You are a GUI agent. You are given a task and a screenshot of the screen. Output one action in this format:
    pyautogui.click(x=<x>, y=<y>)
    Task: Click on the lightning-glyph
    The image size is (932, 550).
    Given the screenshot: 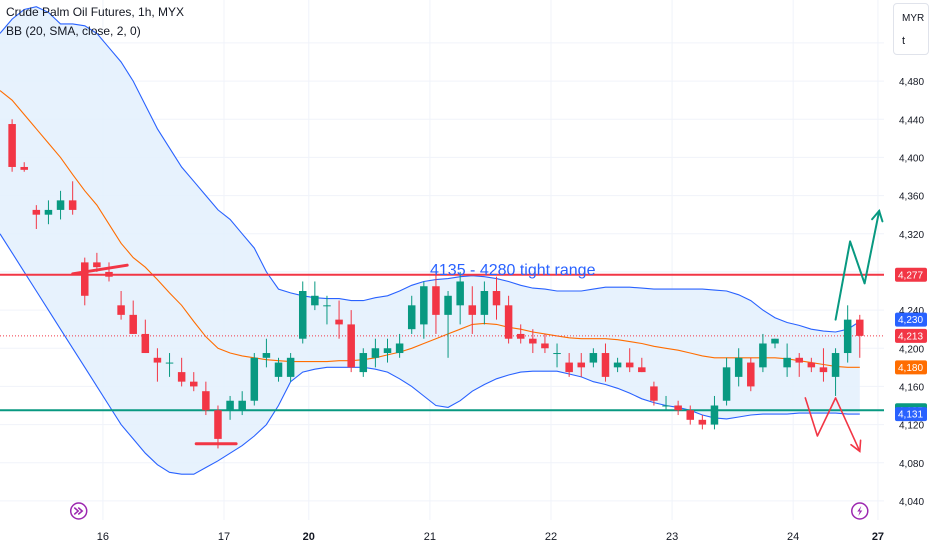 What is the action you would take?
    pyautogui.click(x=860, y=511)
    